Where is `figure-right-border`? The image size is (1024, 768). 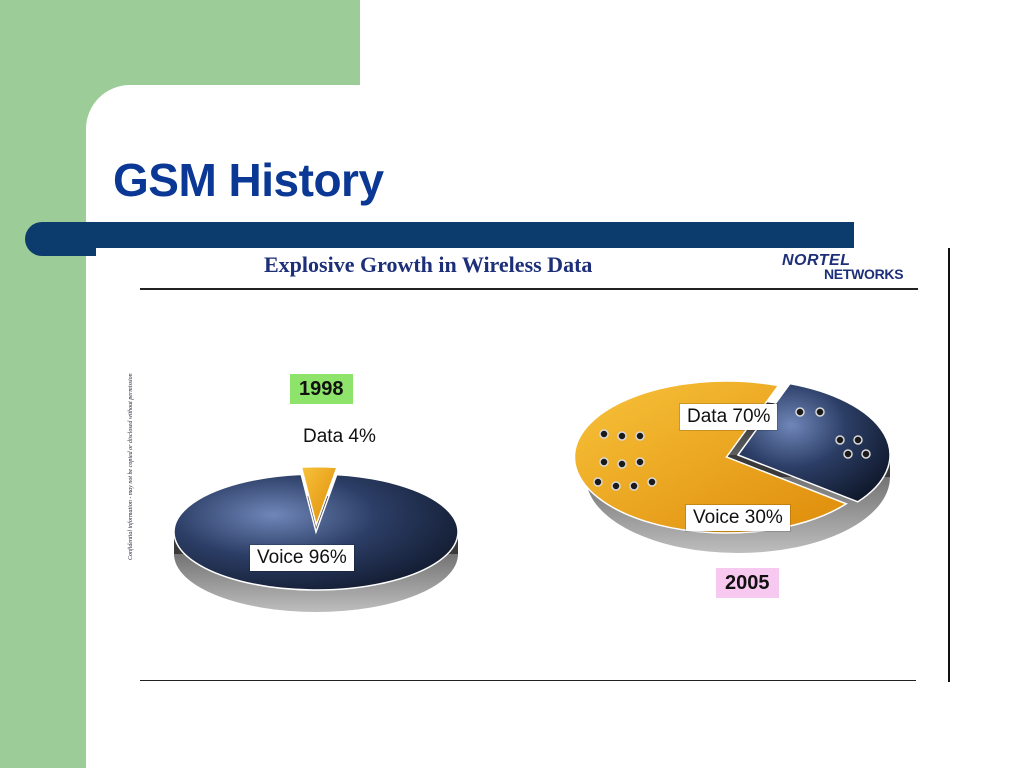 figure-right-border is located at coordinates (949, 465).